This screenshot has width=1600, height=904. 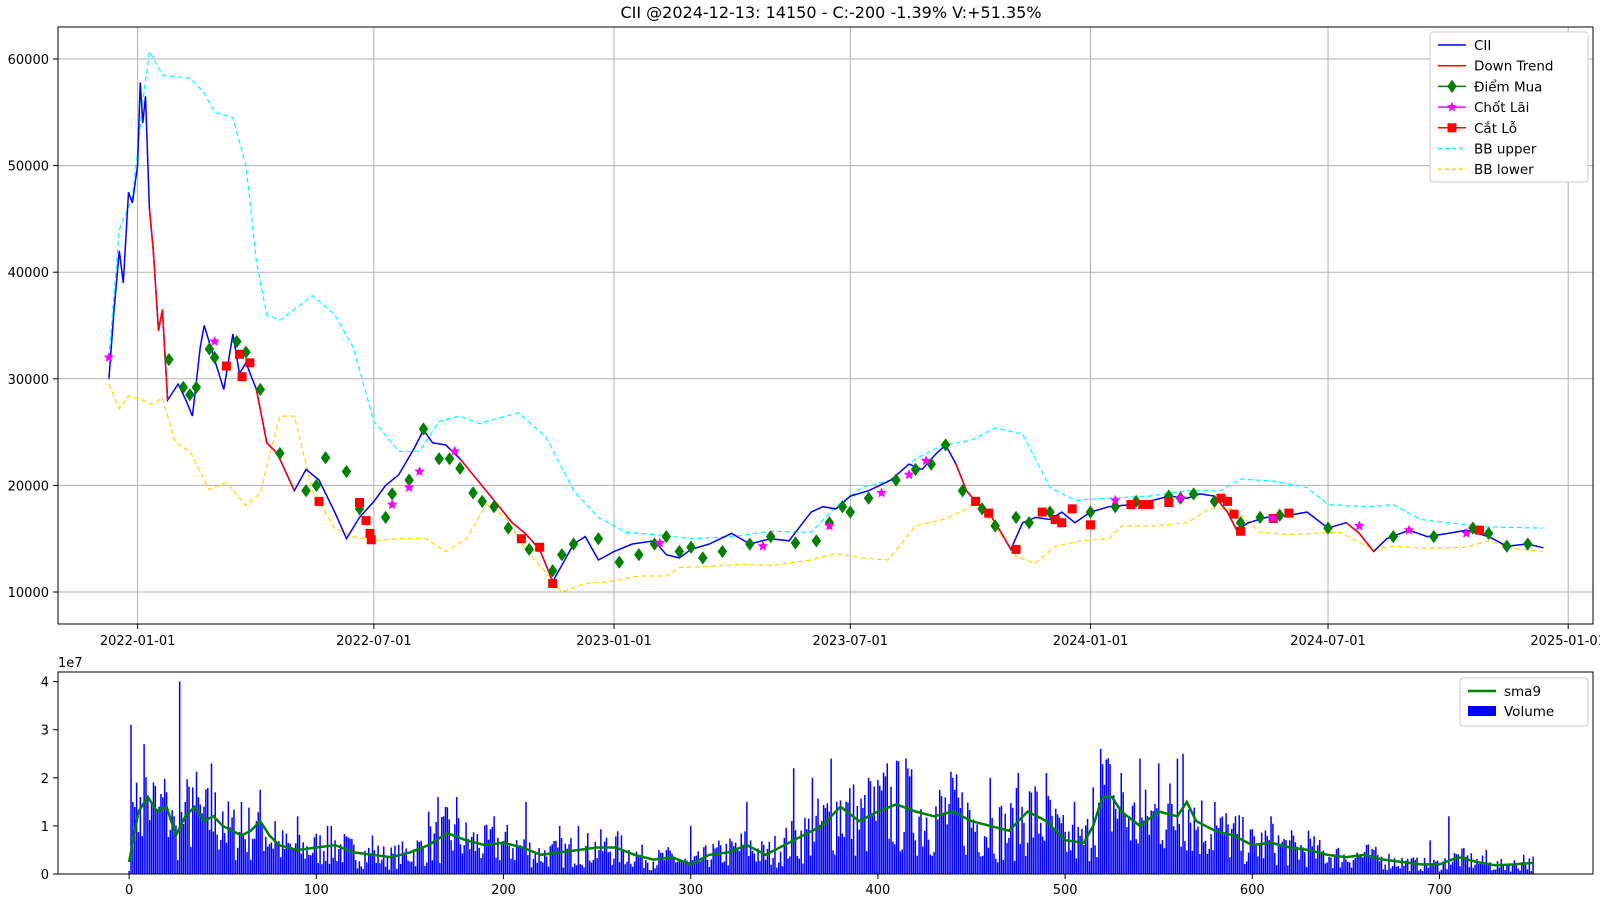 I want to click on volume-x-tick-label: 700, so click(x=1439, y=890).